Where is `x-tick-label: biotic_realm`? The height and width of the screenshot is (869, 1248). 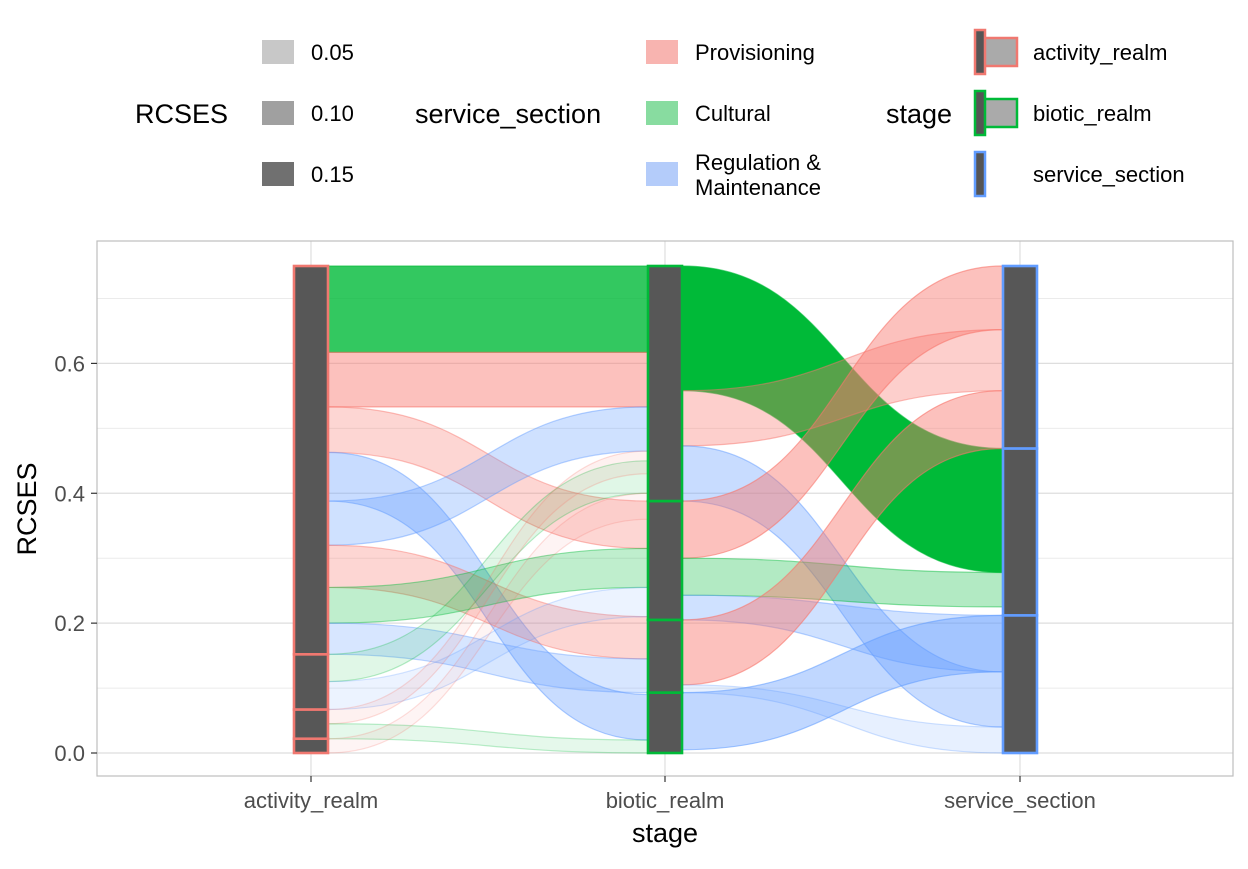
x-tick-label: biotic_realm is located at coordinates (665, 800).